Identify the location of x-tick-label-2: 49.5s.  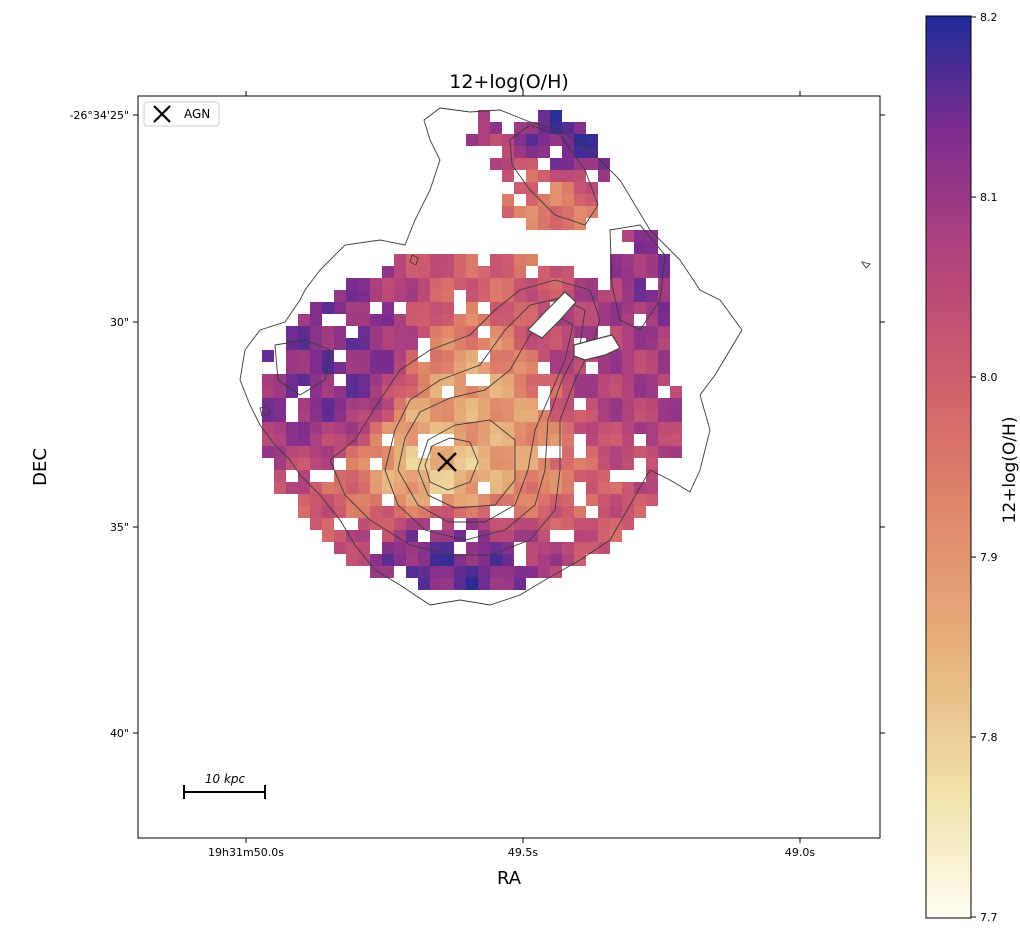
(523, 852).